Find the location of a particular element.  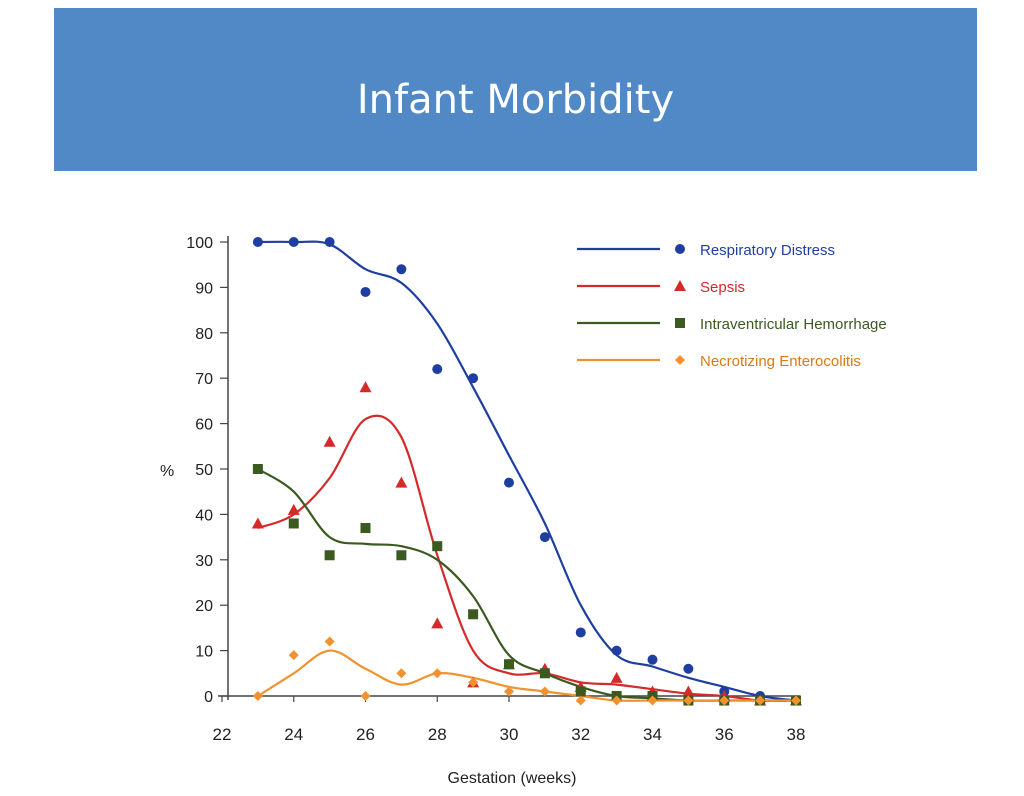

legend-marker-intraventricular-hemorrhage is located at coordinates (680, 323).